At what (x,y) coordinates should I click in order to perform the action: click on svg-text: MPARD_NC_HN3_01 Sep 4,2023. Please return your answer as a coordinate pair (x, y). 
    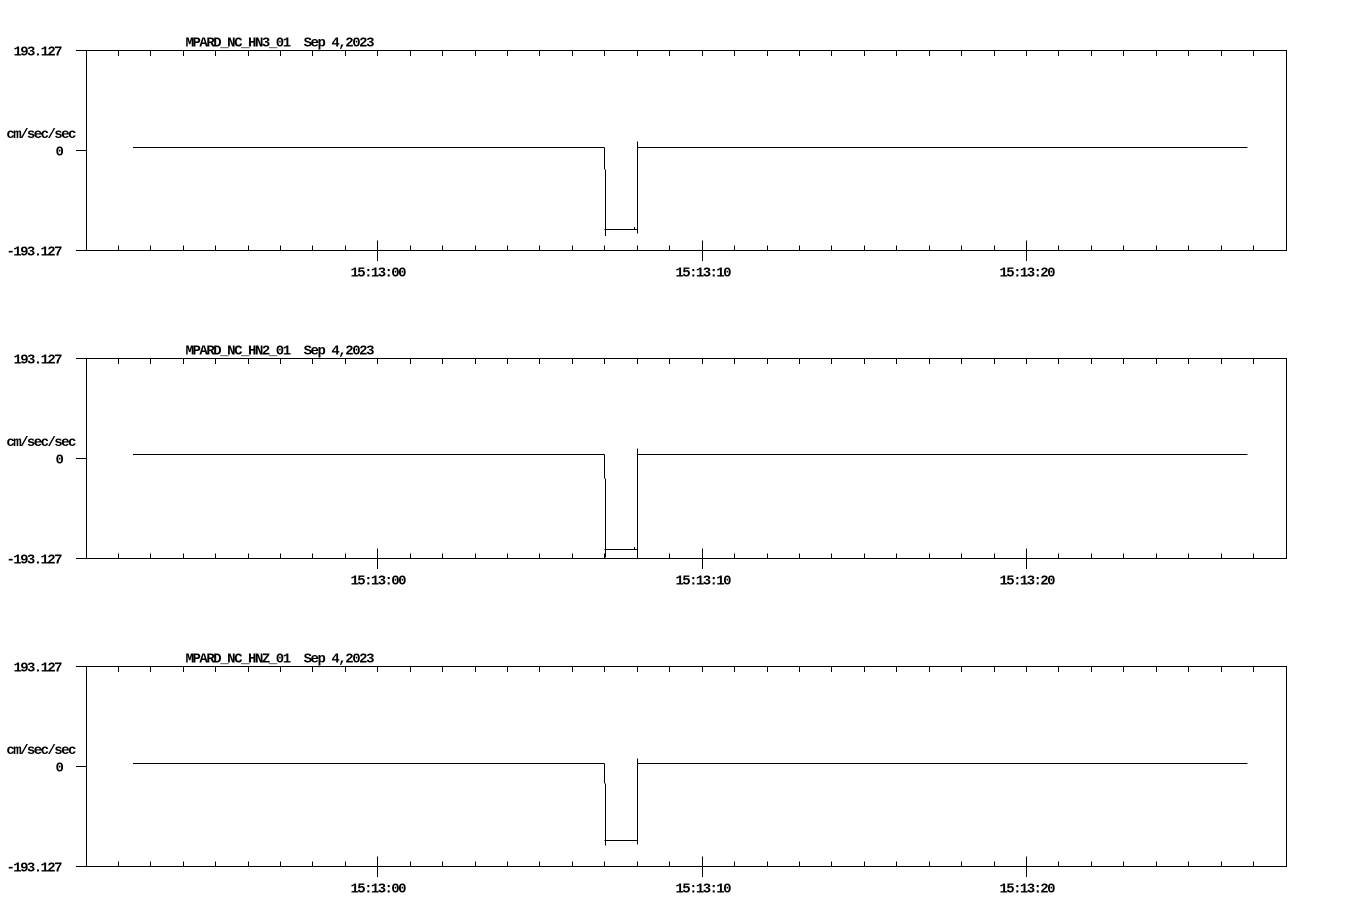
    Looking at the image, I should click on (280, 43).